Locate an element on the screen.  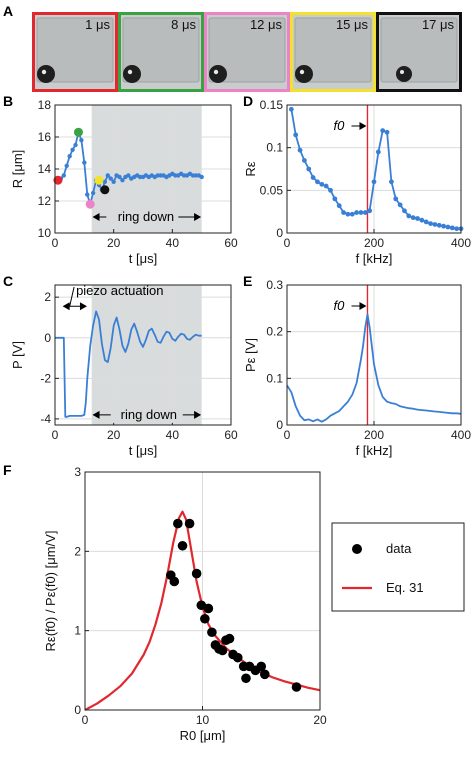
frame-3: 12 μs is located at coordinates (247, 52).